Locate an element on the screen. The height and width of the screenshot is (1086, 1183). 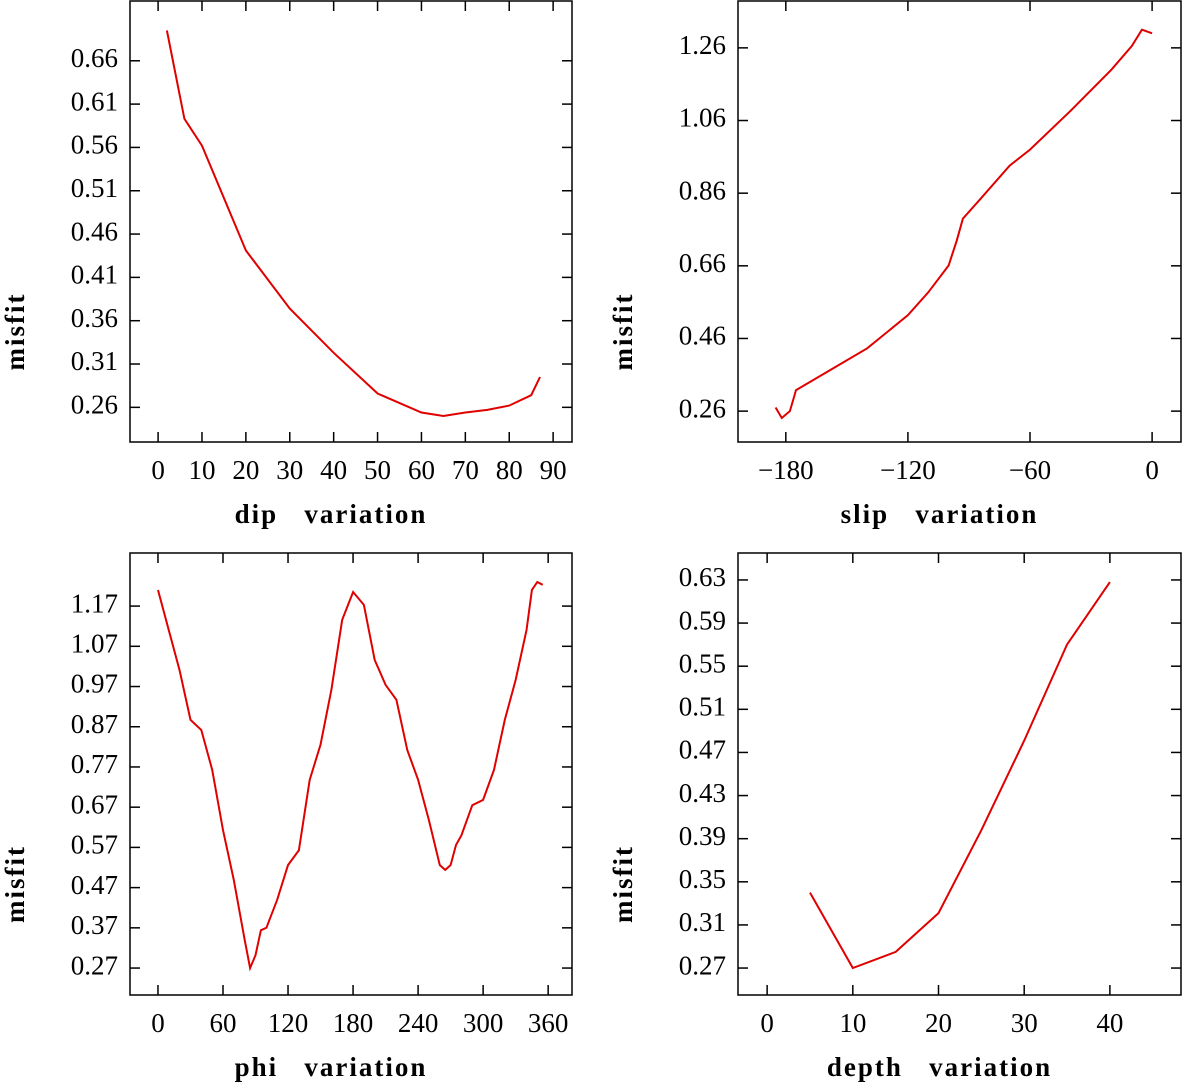
x-tick-label: 300 is located at coordinates (483, 1023).